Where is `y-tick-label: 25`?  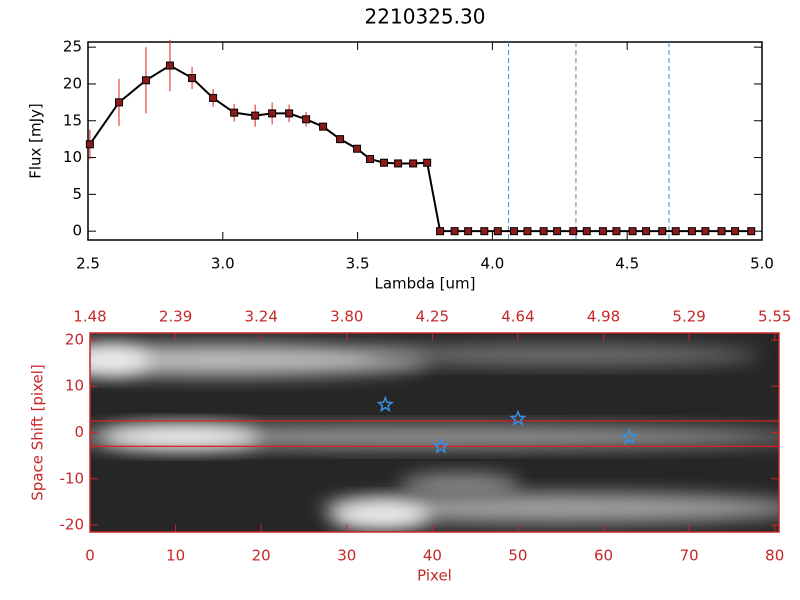
y-tick-label: 25 is located at coordinates (72, 47).